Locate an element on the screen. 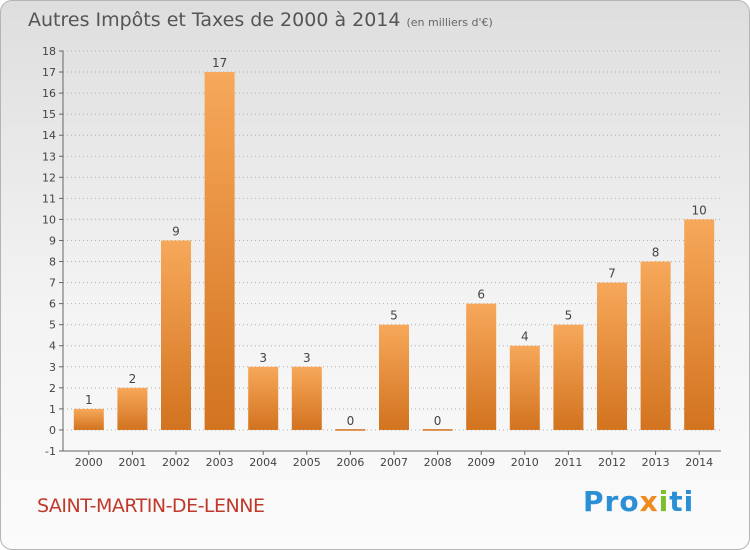 The width and height of the screenshot is (750, 550). x-tick-label: 2012 is located at coordinates (612, 462).